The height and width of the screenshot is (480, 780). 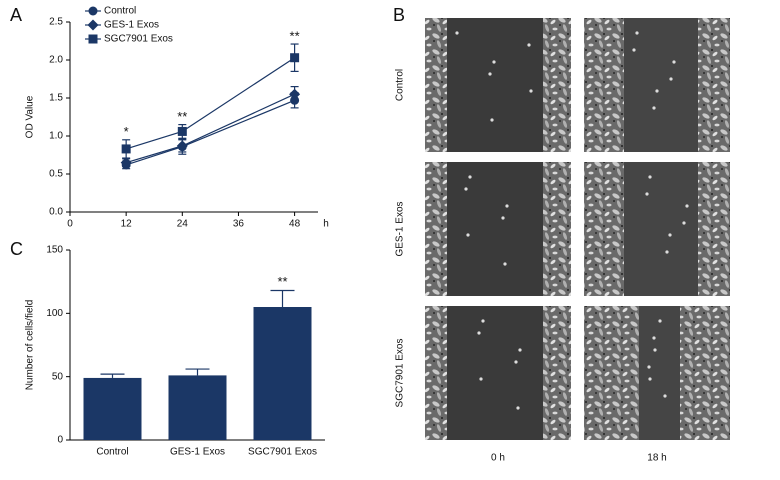 What do you see at coordinates (30, 345) in the screenshot?
I see `y-axis-label: Number of cells/field` at bounding box center [30, 345].